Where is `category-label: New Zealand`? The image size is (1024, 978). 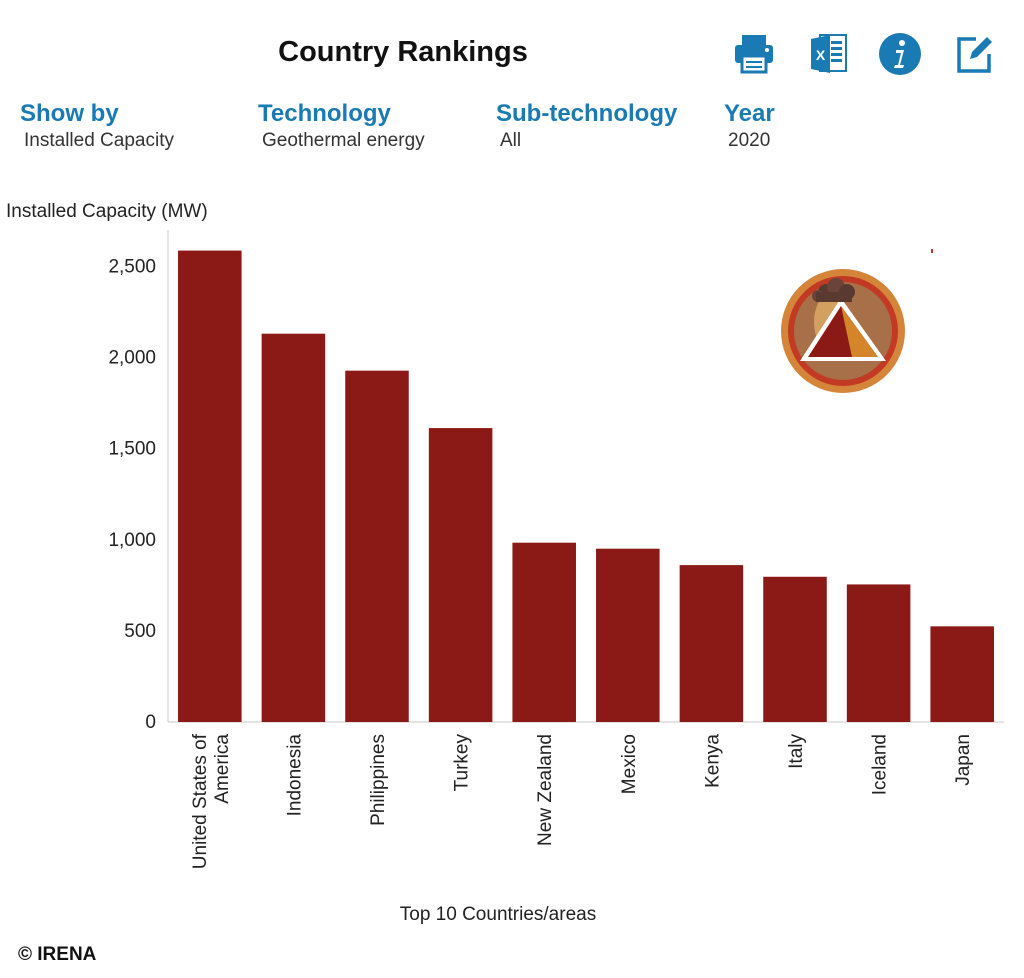
category-label: New Zealand is located at coordinates (545, 790).